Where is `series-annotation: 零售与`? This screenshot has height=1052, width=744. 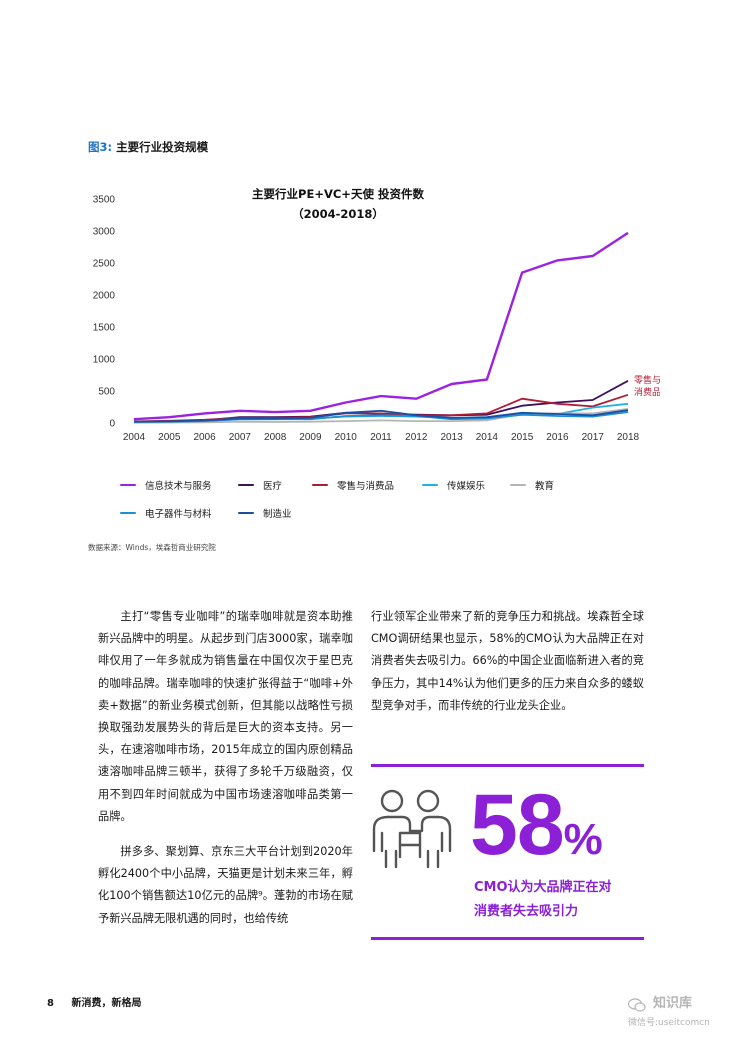
series-annotation: 零售与 is located at coordinates (647, 380).